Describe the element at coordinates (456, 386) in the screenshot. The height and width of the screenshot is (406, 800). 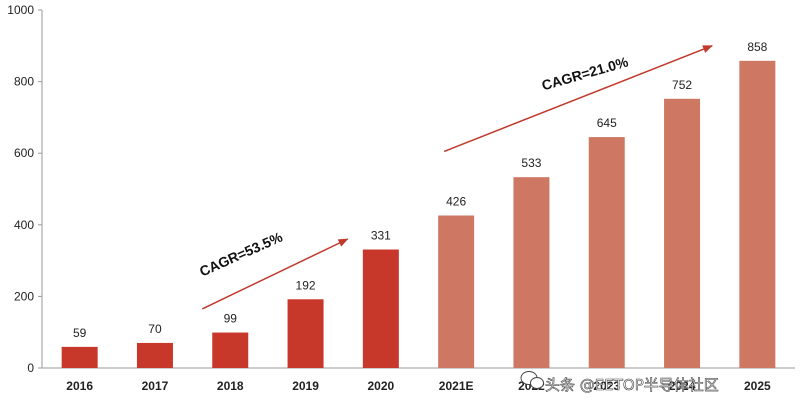
I see `x-tick-label: 2021E` at that location.